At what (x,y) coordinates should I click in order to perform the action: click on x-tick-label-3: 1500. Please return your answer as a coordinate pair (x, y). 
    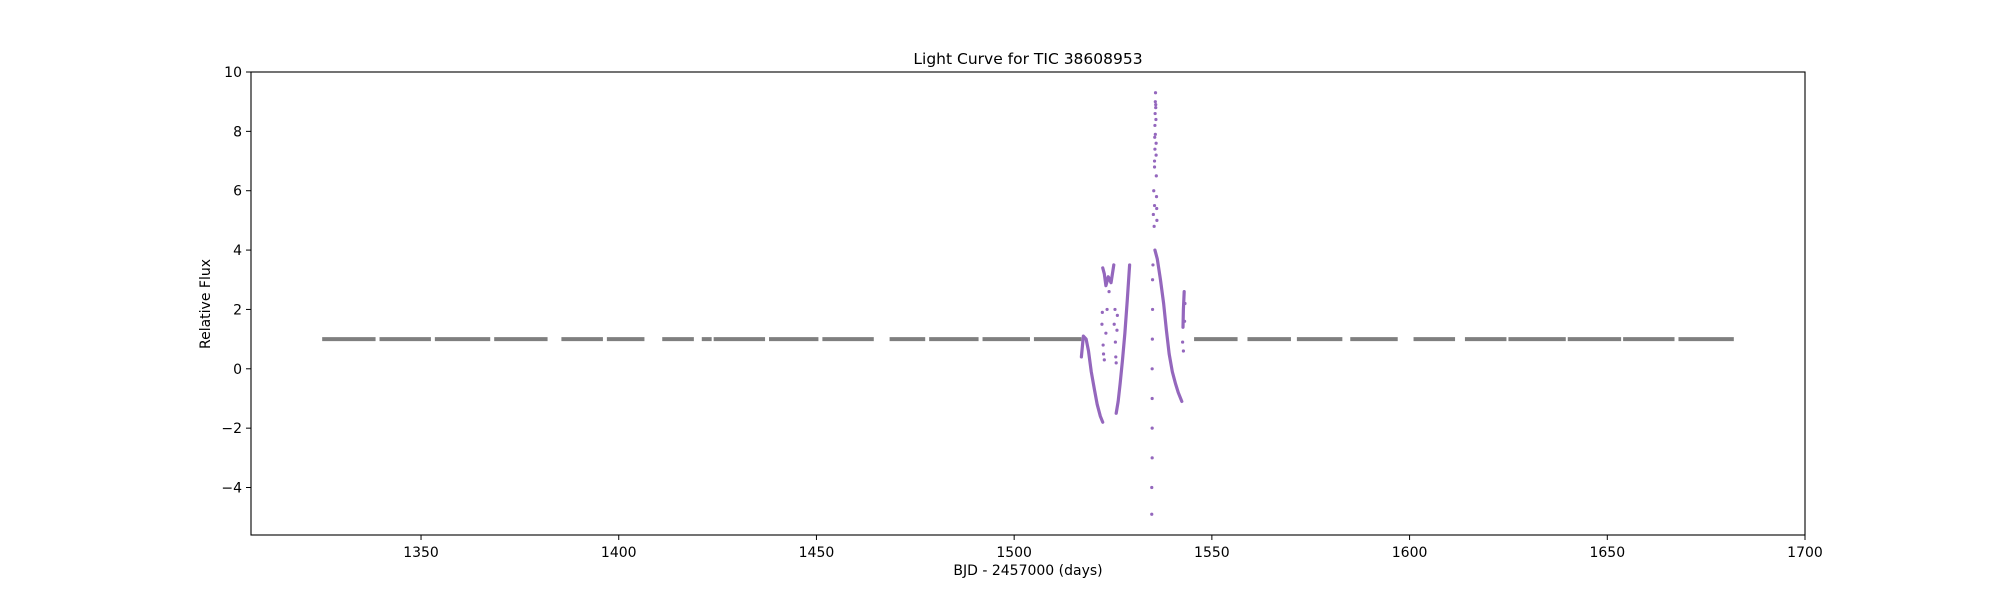
    Looking at the image, I should click on (1014, 553).